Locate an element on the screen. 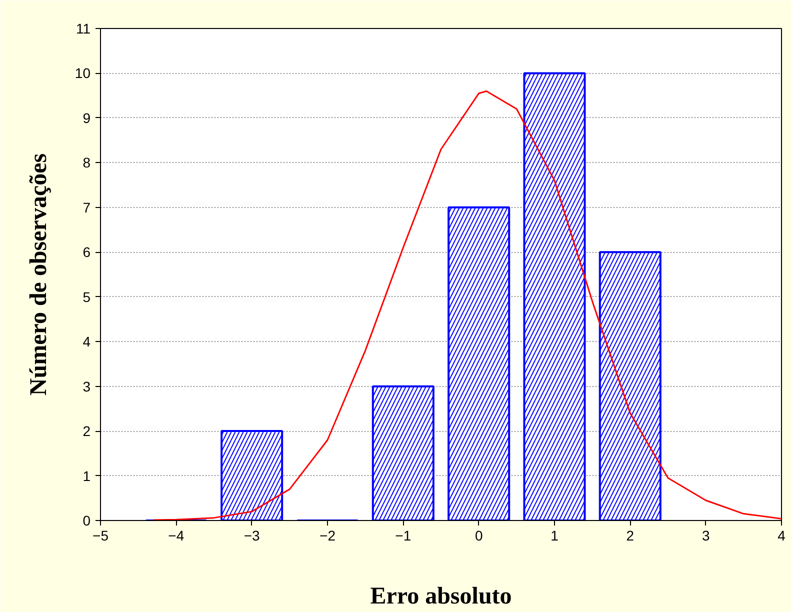 This screenshot has height=612, width=791. x-tick-label: 3 is located at coordinates (706, 536).